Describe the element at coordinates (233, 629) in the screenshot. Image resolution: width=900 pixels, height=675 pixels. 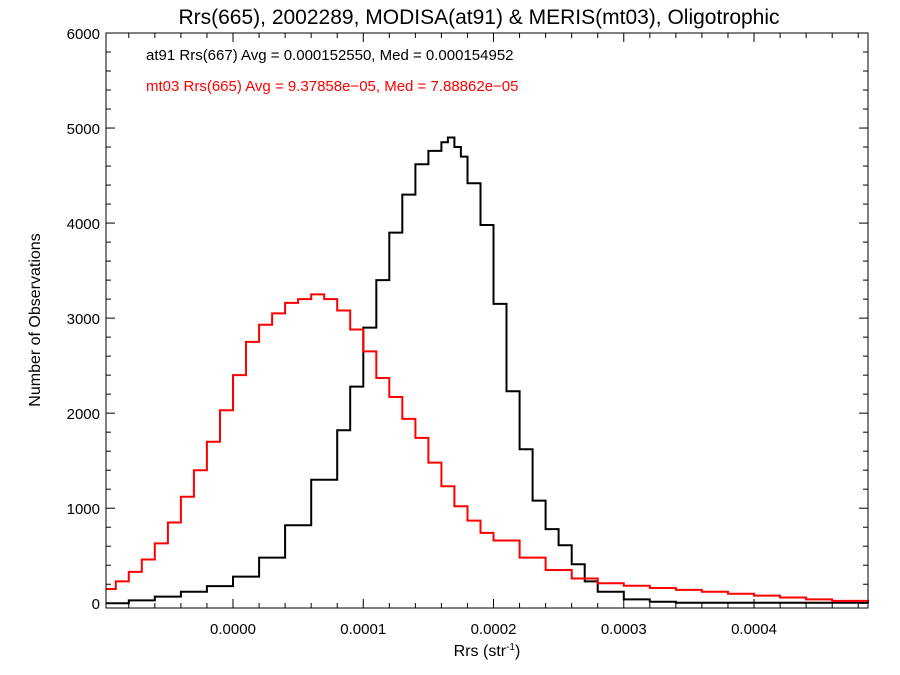
I see `x-tick-label: 0.0000` at that location.